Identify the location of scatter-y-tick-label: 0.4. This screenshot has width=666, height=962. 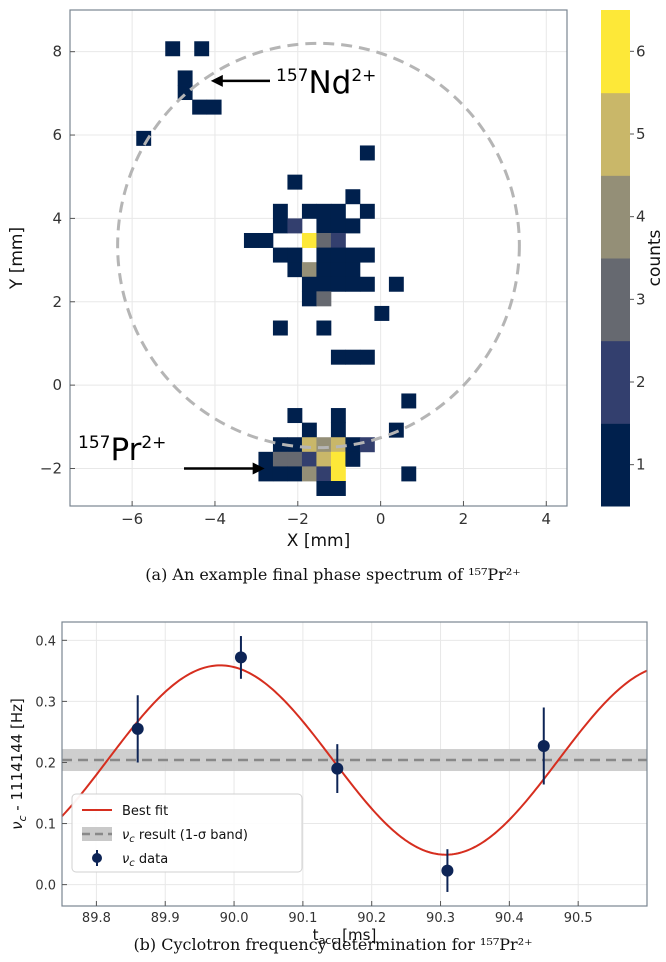
(45, 641).